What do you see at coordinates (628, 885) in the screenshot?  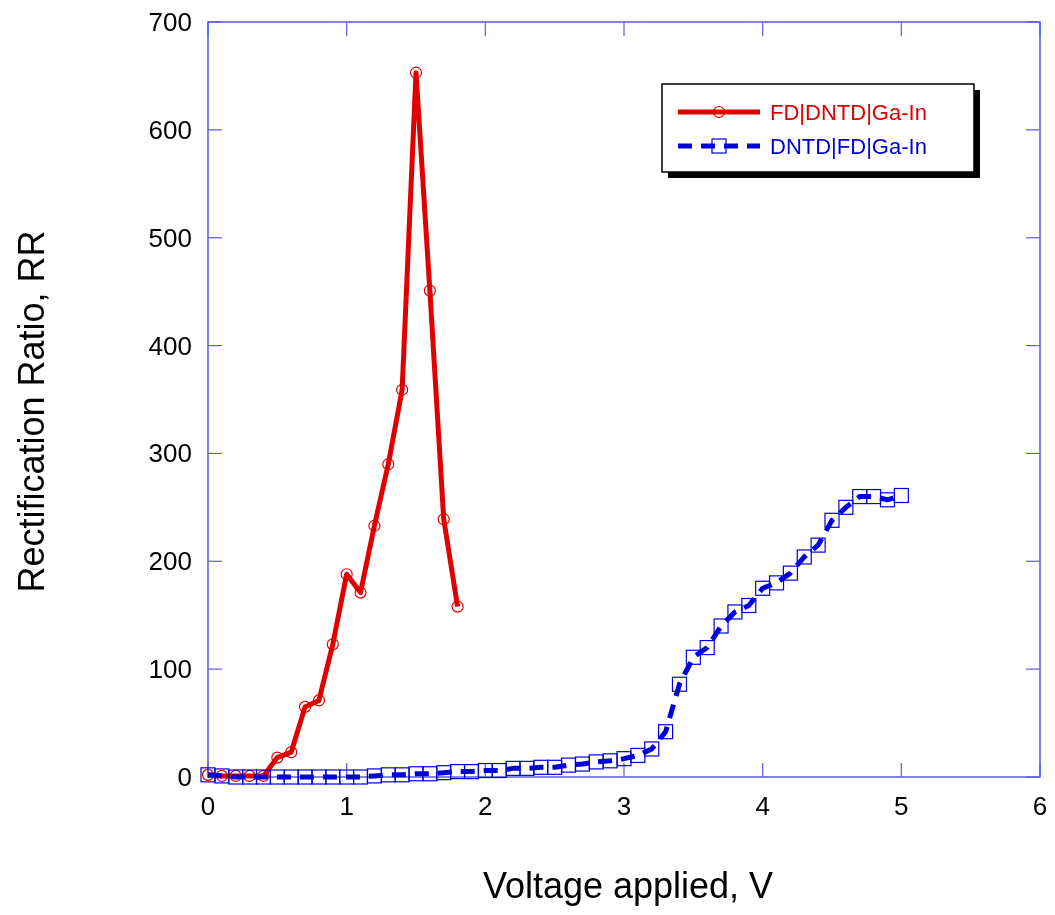 I see `x-axis-title: Voltage applied, V` at bounding box center [628, 885].